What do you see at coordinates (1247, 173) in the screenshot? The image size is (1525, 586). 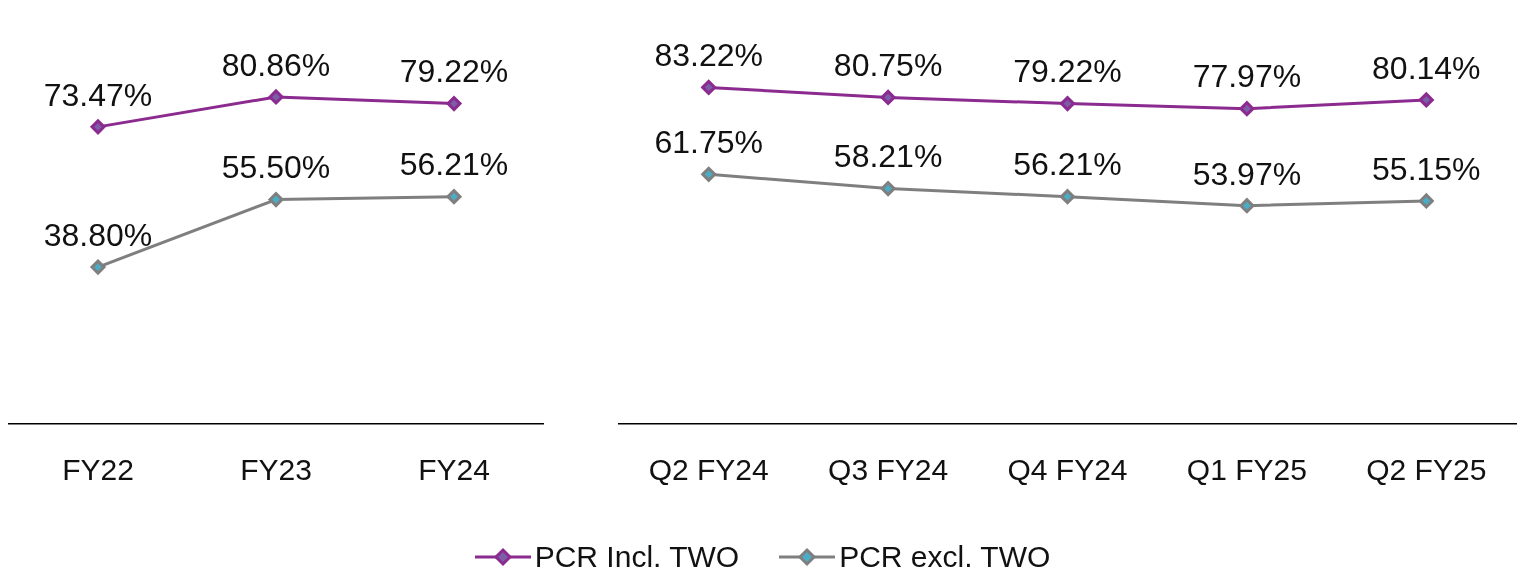 I see `data-label: 53.97%` at bounding box center [1247, 173].